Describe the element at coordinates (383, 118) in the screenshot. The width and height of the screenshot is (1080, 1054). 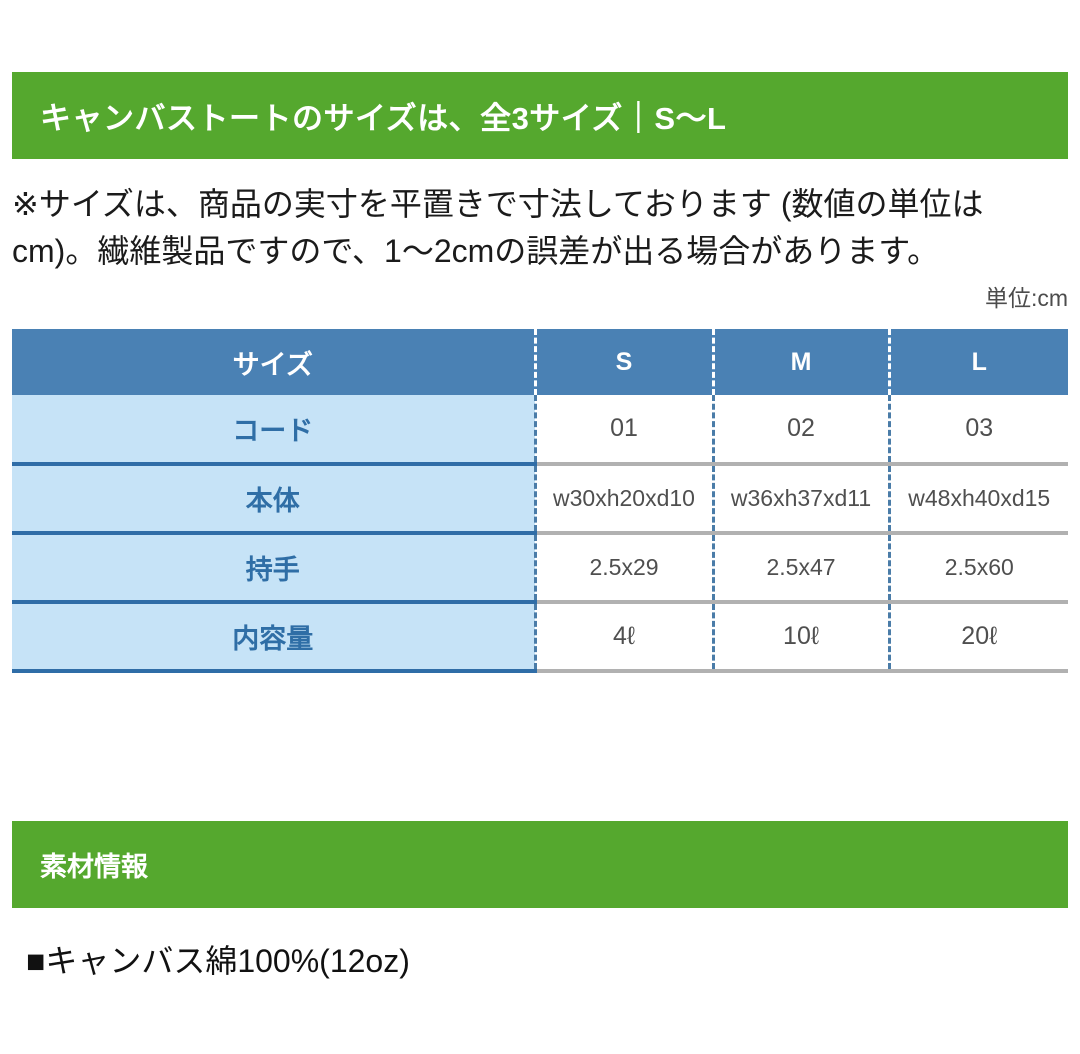
I see `size-section-title: キャンバストートのサイズは、全3サイズ｜S〜L` at that location.